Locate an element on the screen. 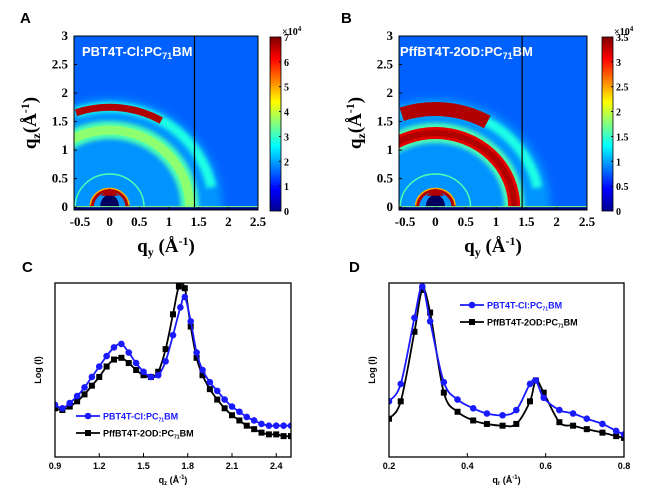 This screenshot has width=661, height=501. amorphous-ring is located at coordinates (134, 167).